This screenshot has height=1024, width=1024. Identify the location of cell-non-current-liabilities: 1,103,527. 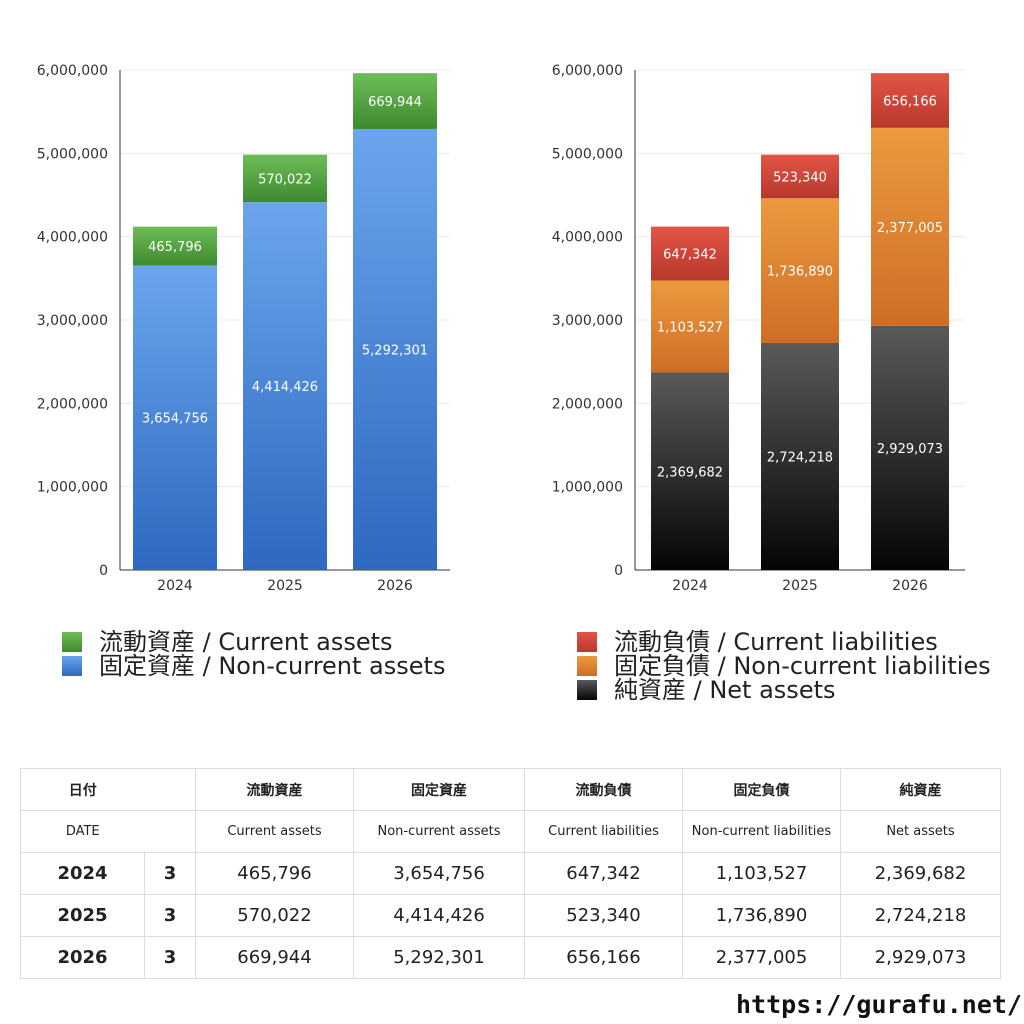
(761, 873).